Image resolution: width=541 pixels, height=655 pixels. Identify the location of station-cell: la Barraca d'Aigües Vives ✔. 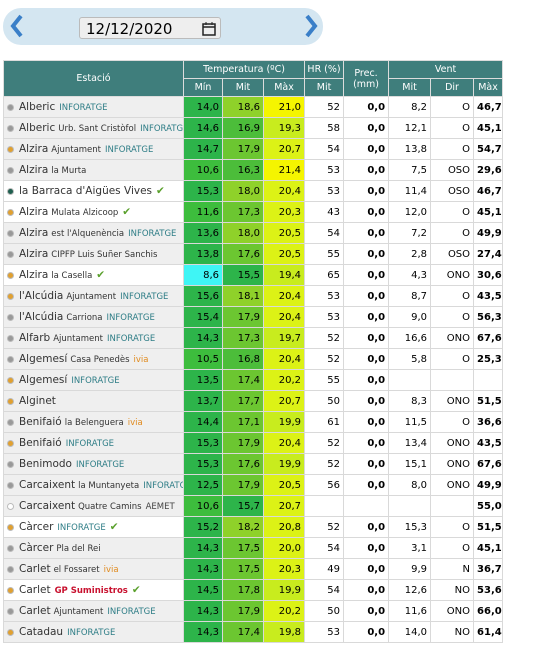
(93, 191).